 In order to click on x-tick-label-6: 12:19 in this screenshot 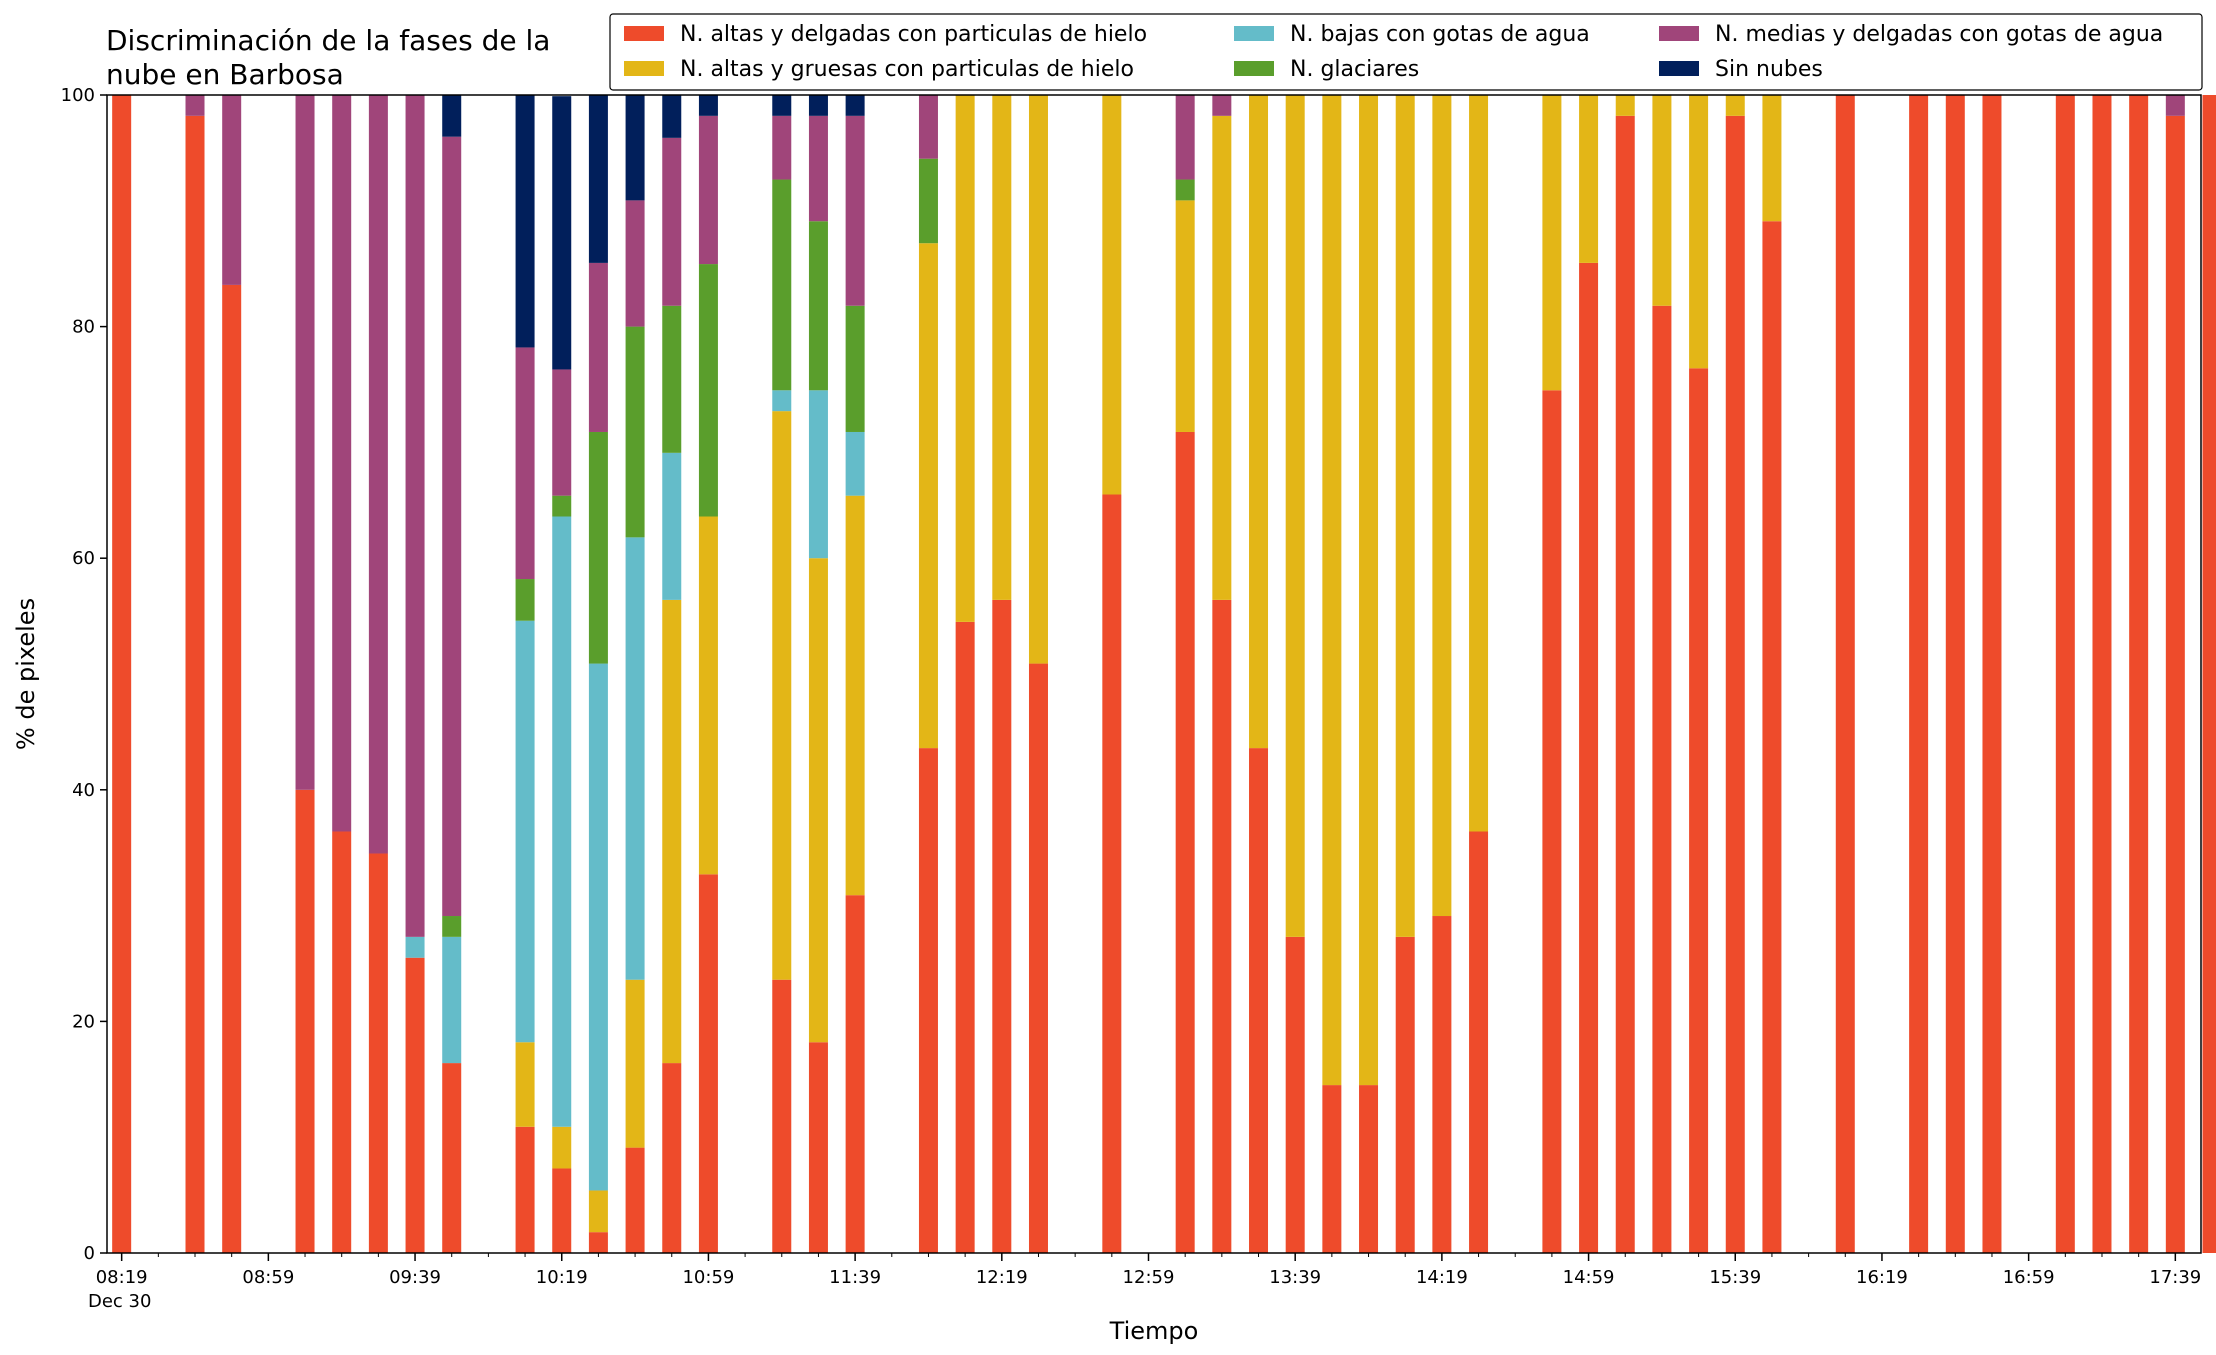, I will do `click(1002, 1277)`.